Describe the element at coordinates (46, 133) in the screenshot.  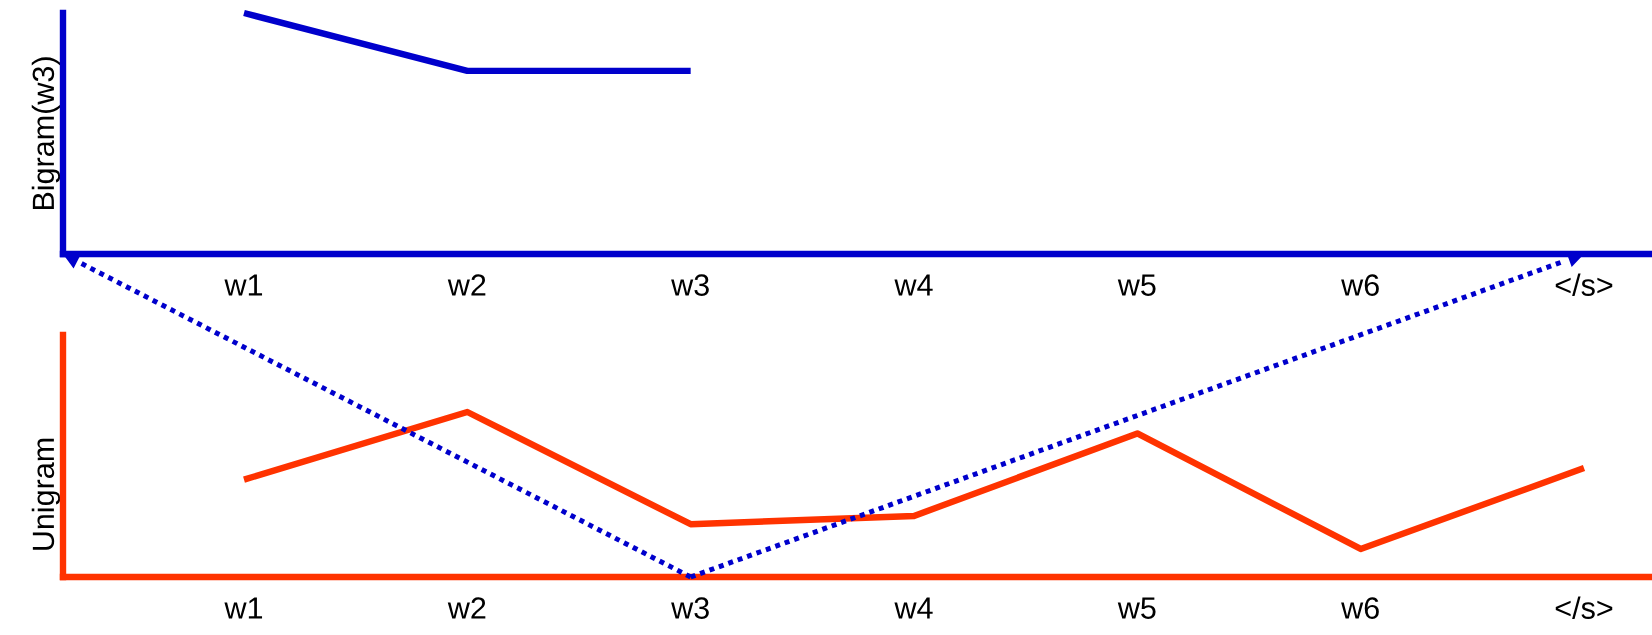
I see `y-axis-title: Bigram(w3)` at that location.